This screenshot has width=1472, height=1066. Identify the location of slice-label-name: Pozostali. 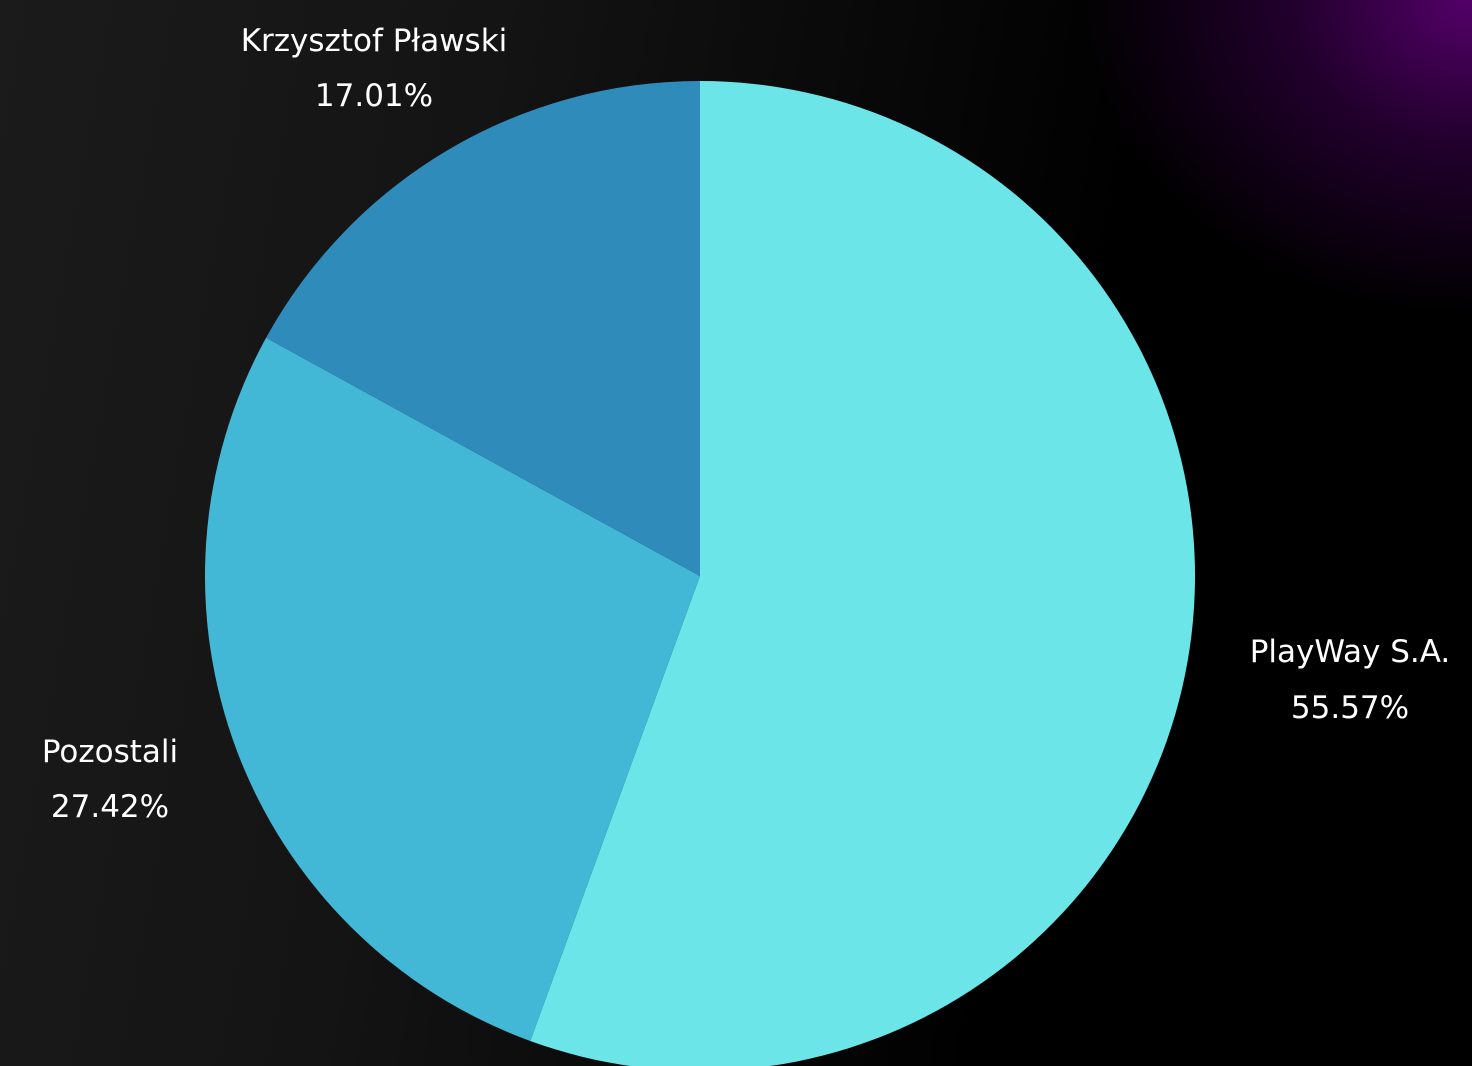
(110, 752).